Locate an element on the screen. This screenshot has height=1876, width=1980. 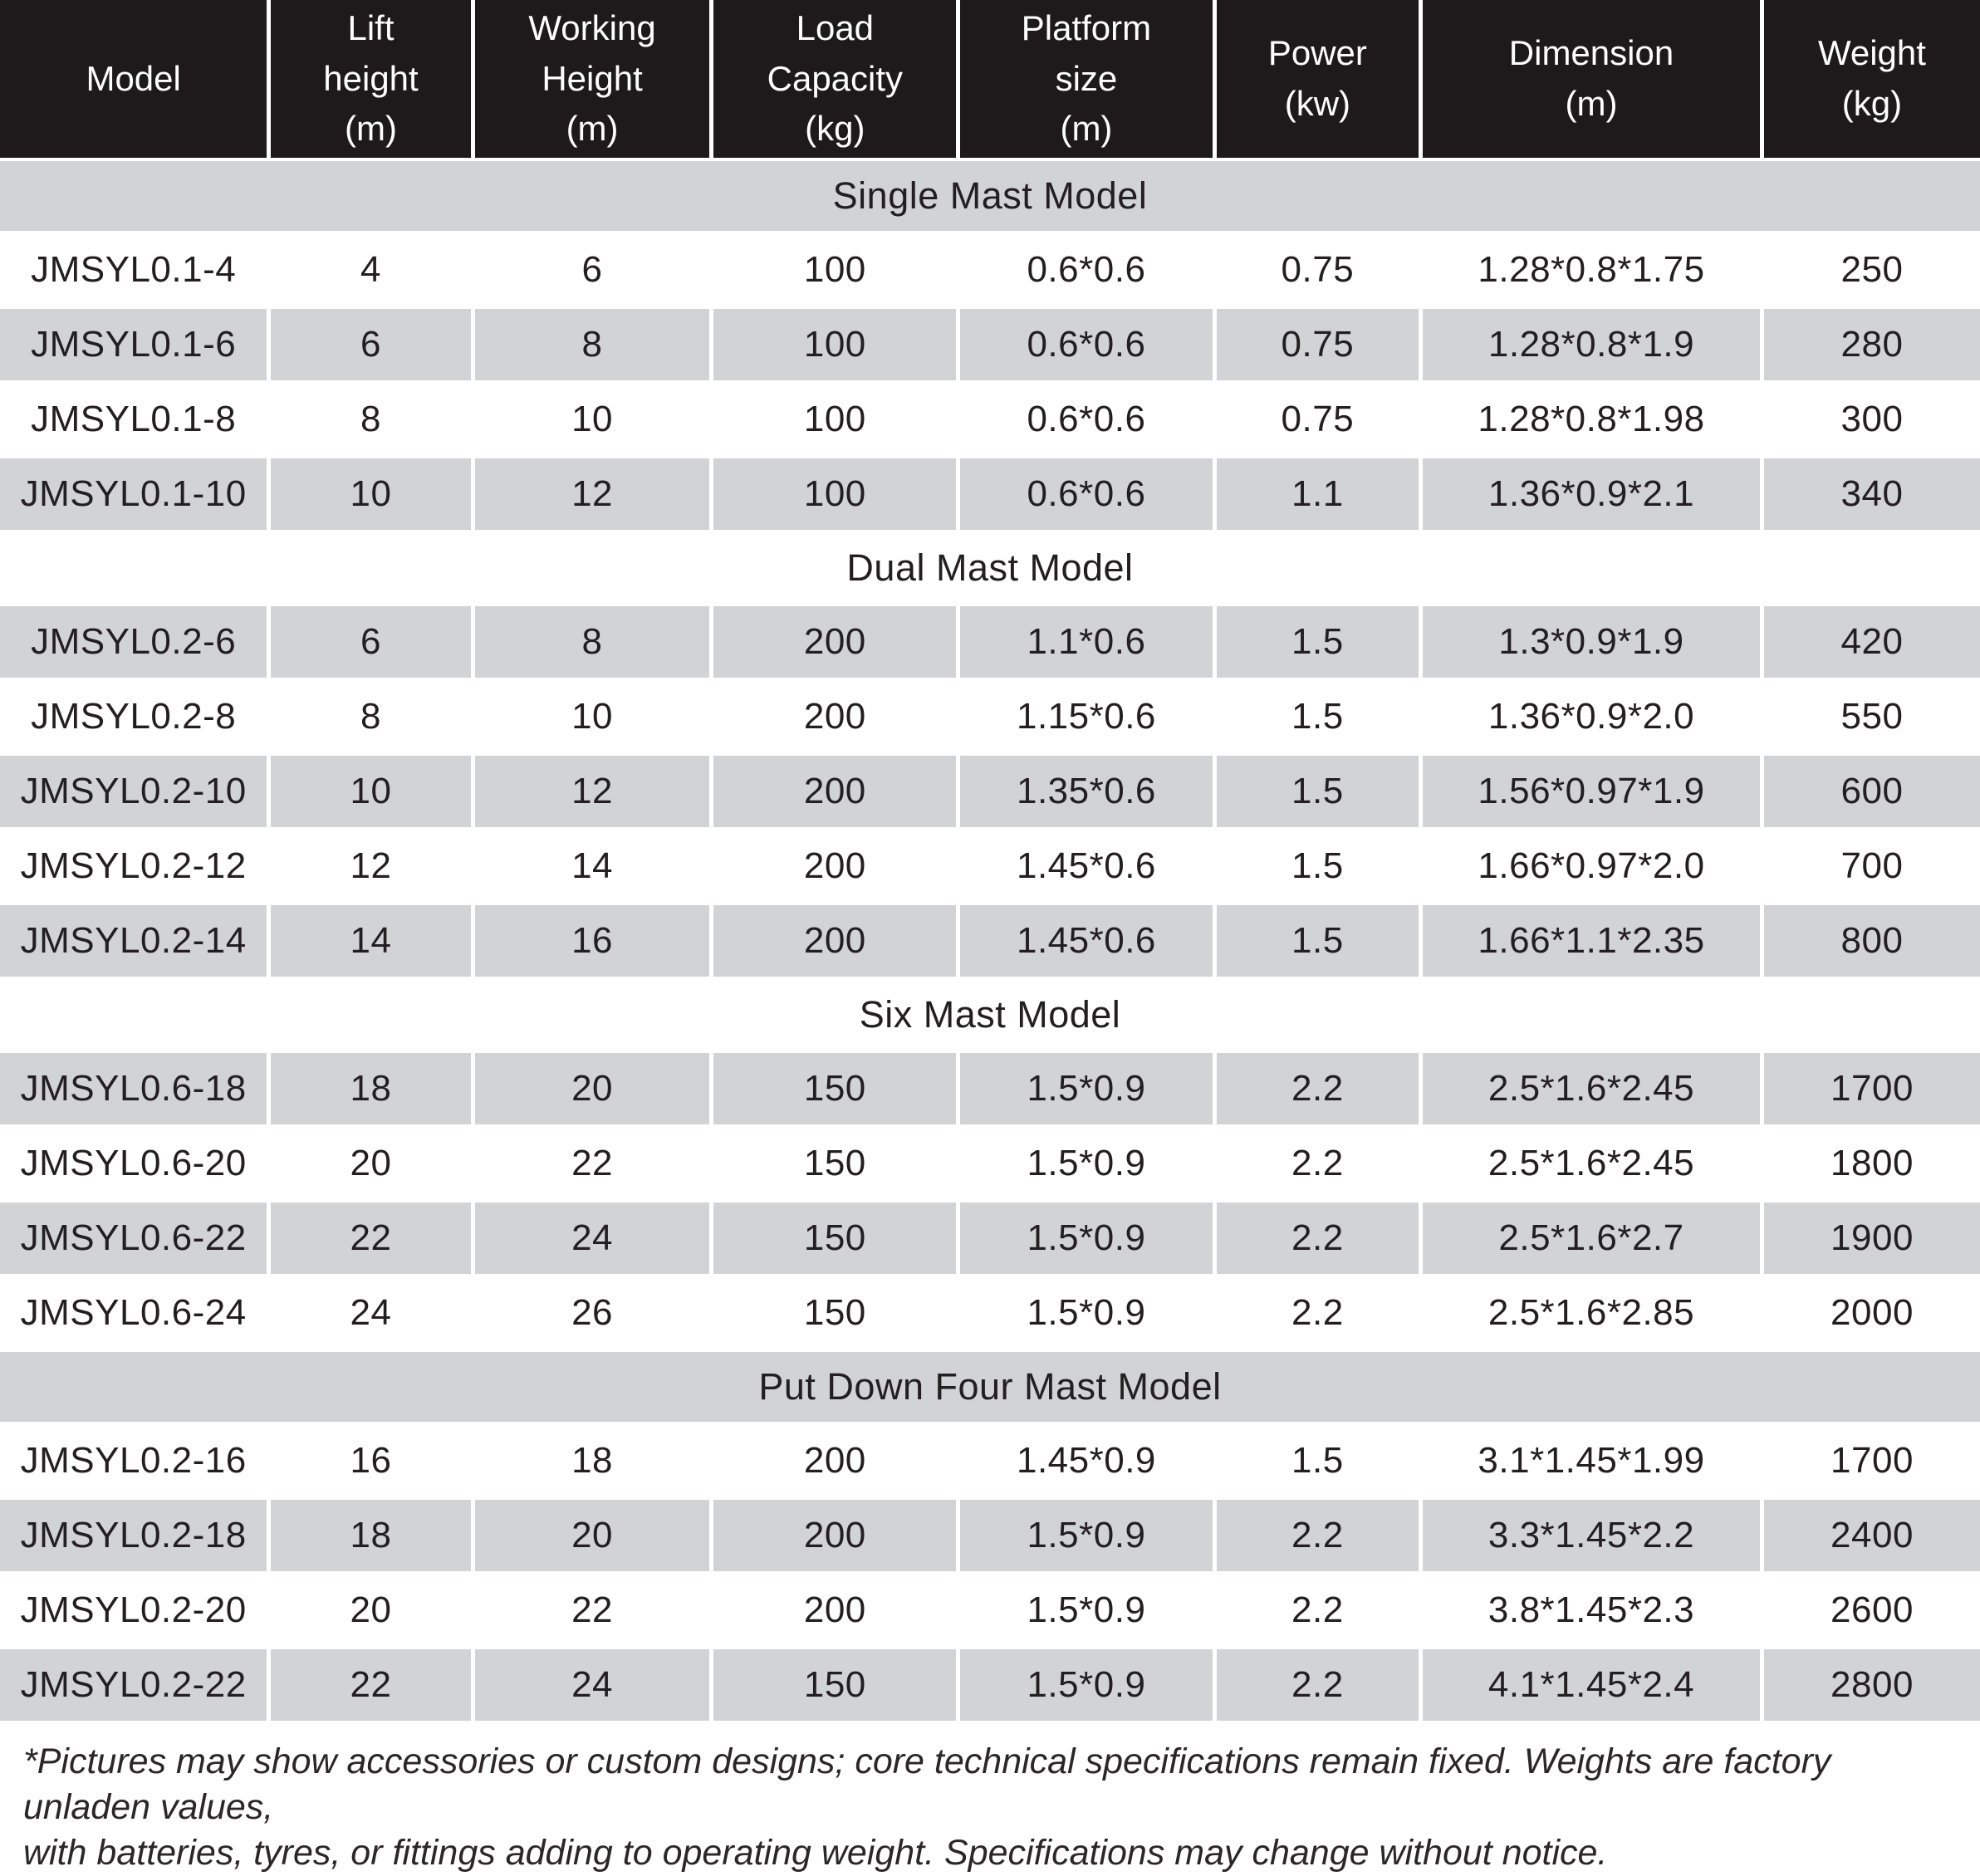
cell-lift-height: 8 is located at coordinates (371, 716).